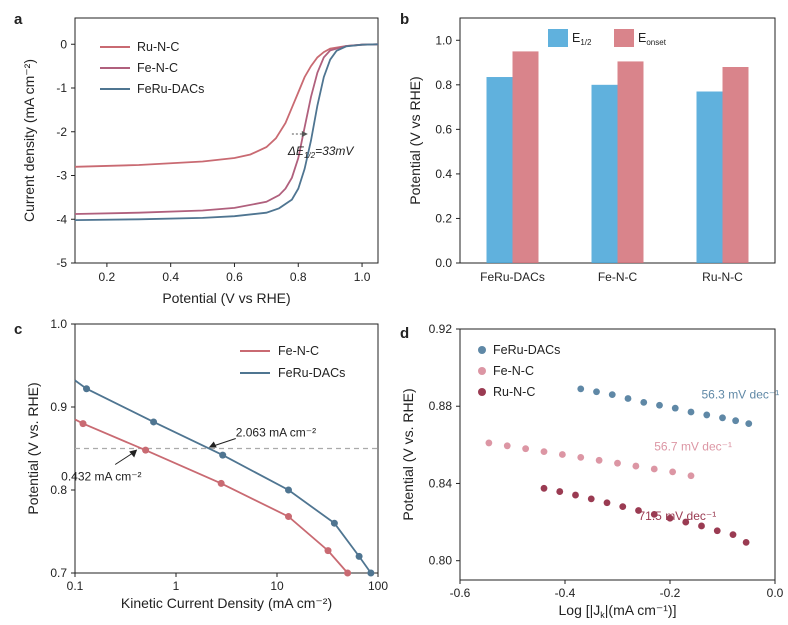  I want to click on x-tick-label-a: 0.8, so click(298, 277).